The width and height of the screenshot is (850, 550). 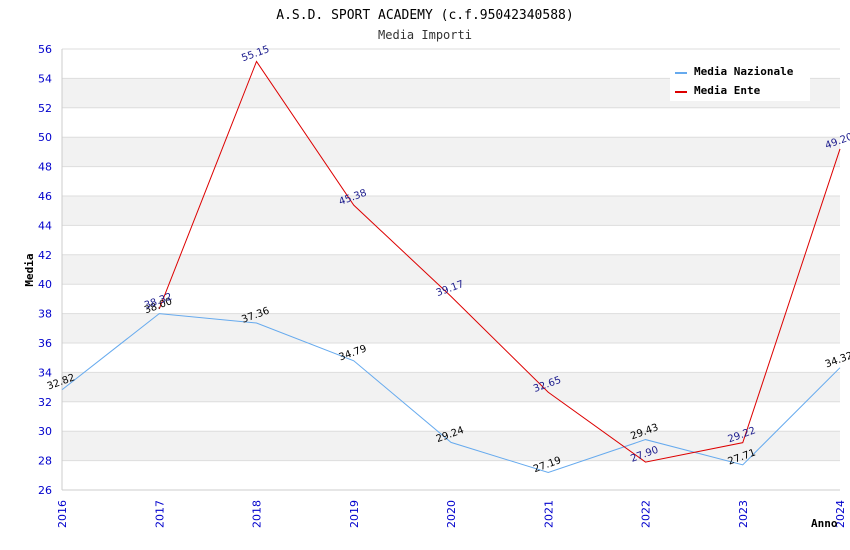 What do you see at coordinates (45, 402) in the screenshot?
I see `y-tick-label: 32` at bounding box center [45, 402].